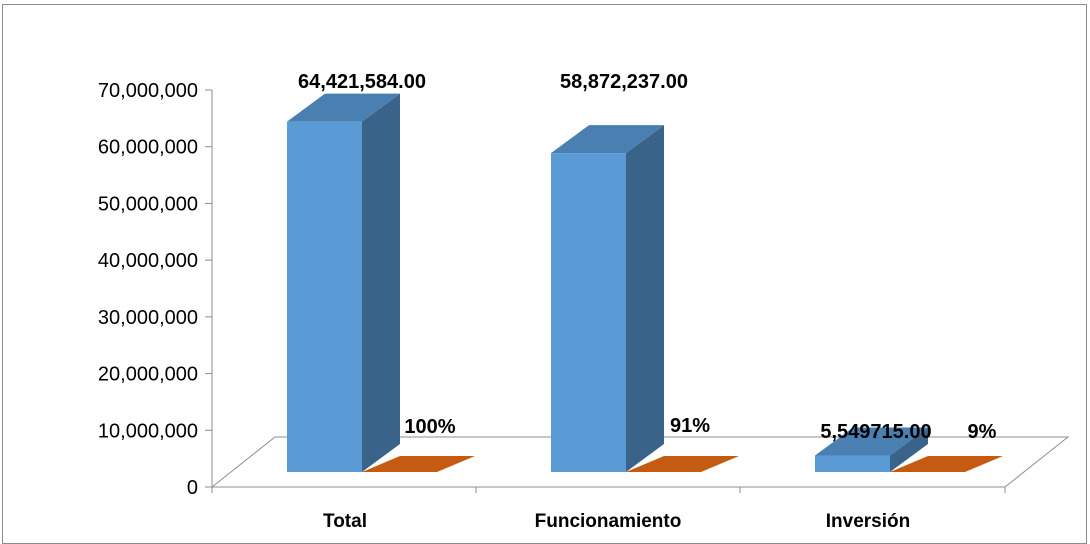 This screenshot has width=1090, height=544. What do you see at coordinates (982, 432) in the screenshot?
I see `percent-data-label: 9%` at bounding box center [982, 432].